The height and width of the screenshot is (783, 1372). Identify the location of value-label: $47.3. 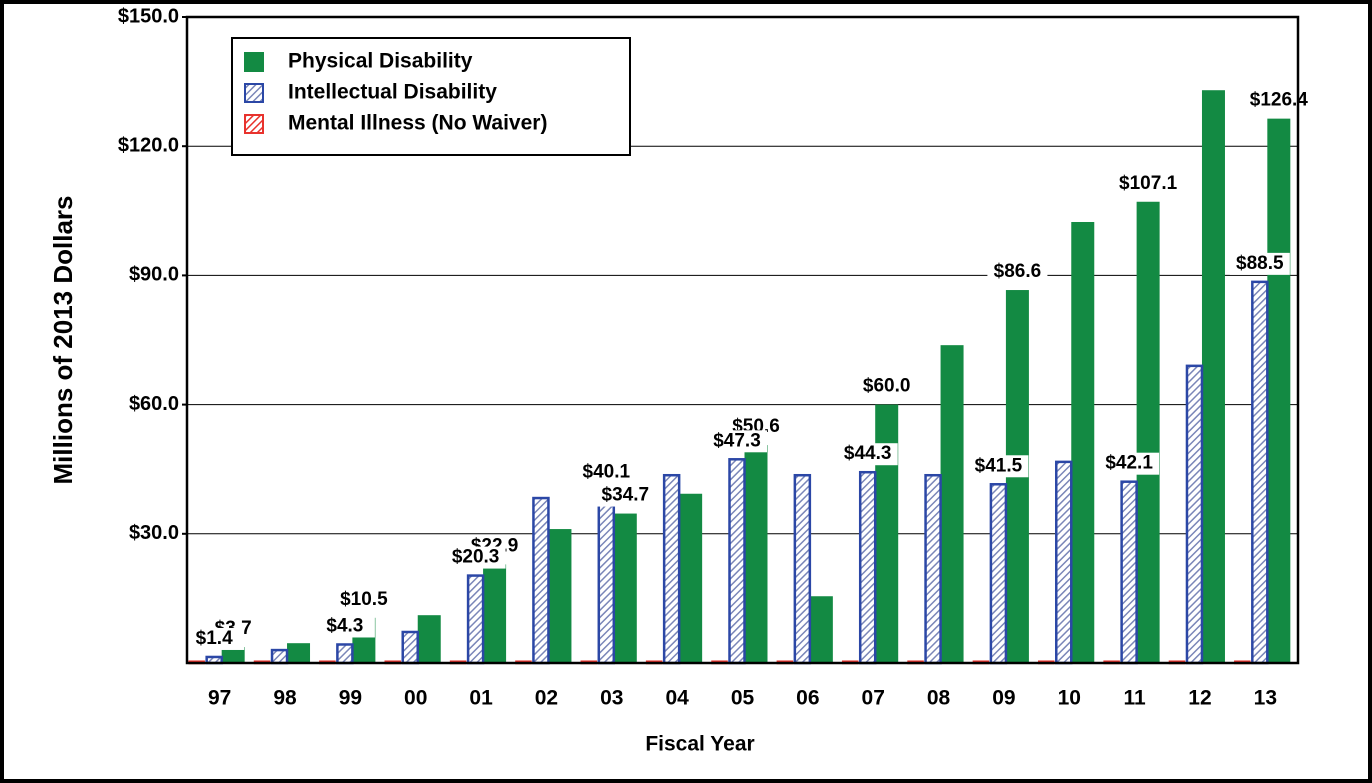
(737, 440).